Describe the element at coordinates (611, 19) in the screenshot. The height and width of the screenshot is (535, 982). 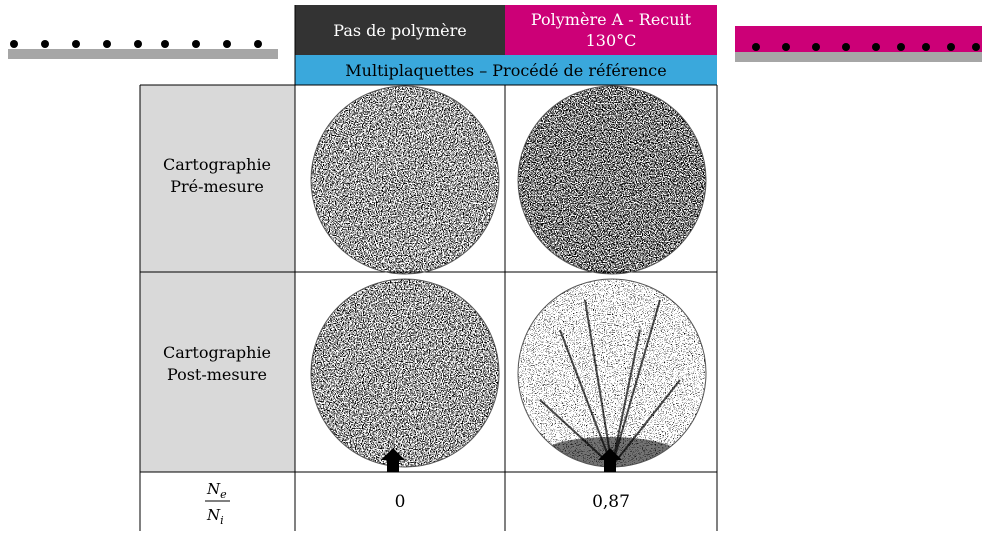
I see `header-text: Polymère A - Recuit` at that location.